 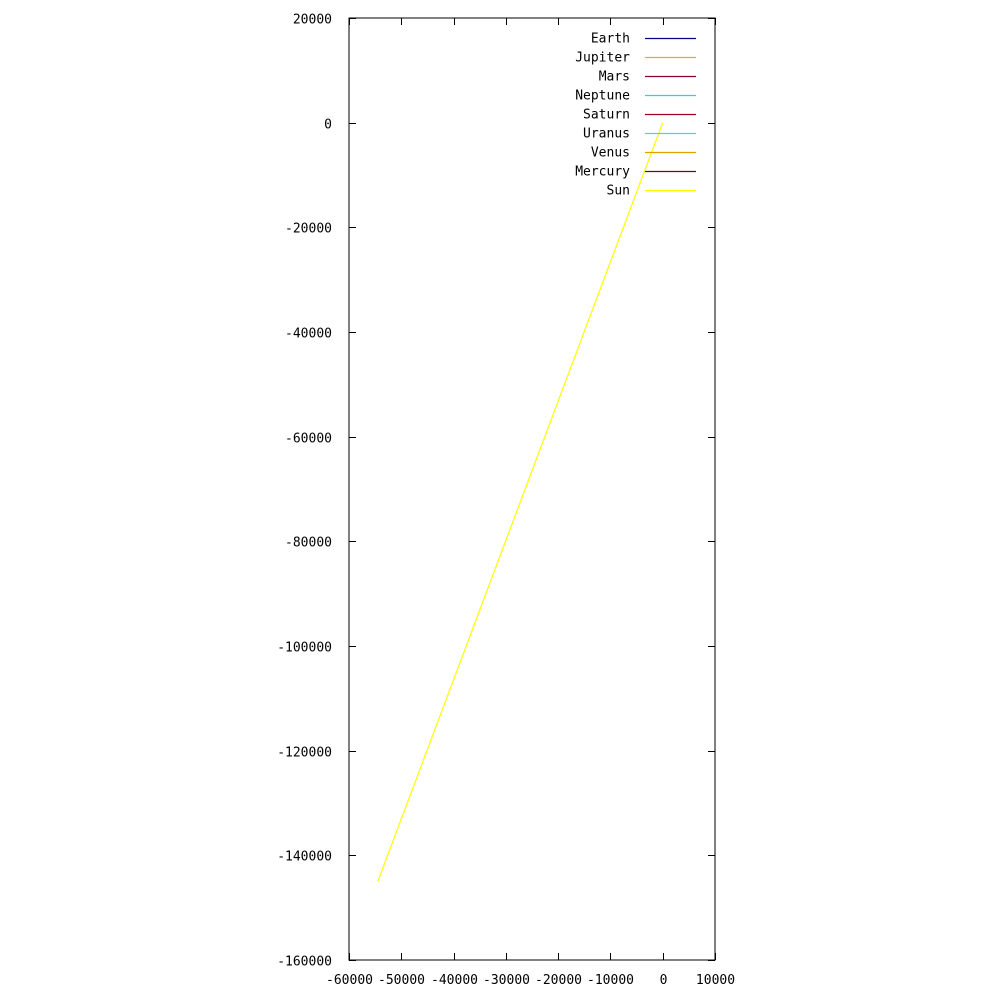 What do you see at coordinates (328, 125) in the screenshot?
I see `y-tick-label: 0` at bounding box center [328, 125].